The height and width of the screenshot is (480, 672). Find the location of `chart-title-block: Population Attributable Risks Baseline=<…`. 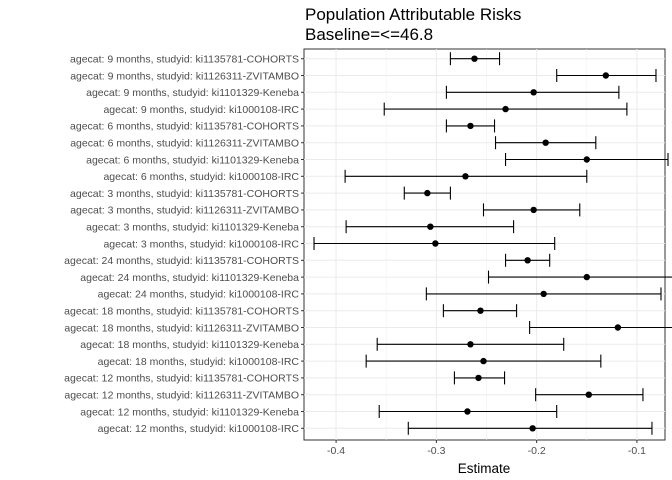

chart-title-block: Population Attributable Risks Baseline=<… is located at coordinates (413, 25).